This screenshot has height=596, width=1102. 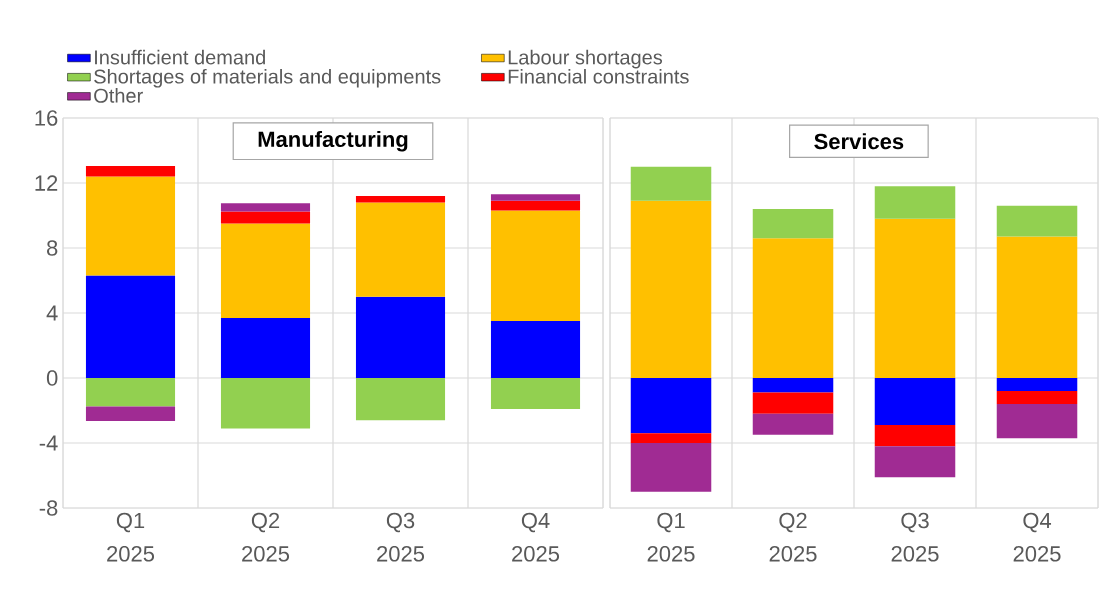 What do you see at coordinates (52, 313) in the screenshot?
I see `y-tick-label: 4` at bounding box center [52, 313].